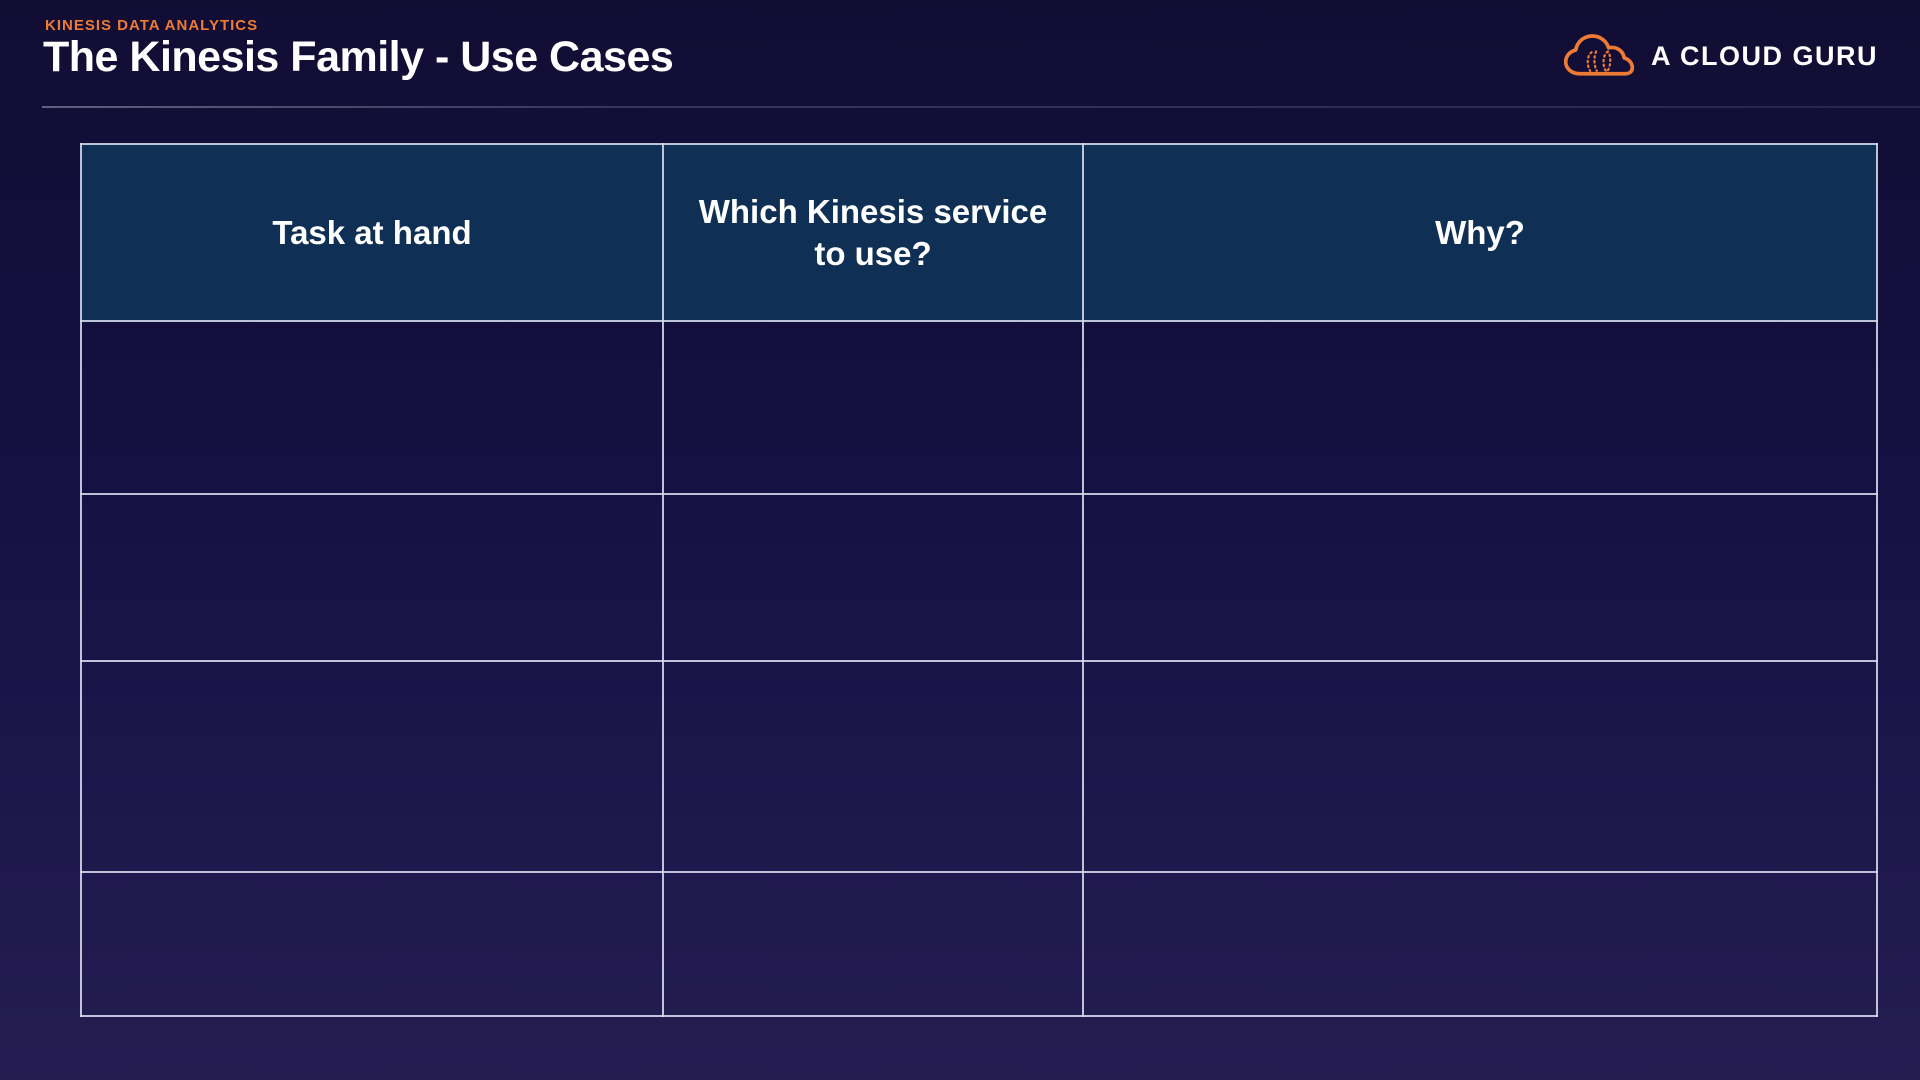  What do you see at coordinates (372, 232) in the screenshot?
I see `column-header-task: Task at hand` at bounding box center [372, 232].